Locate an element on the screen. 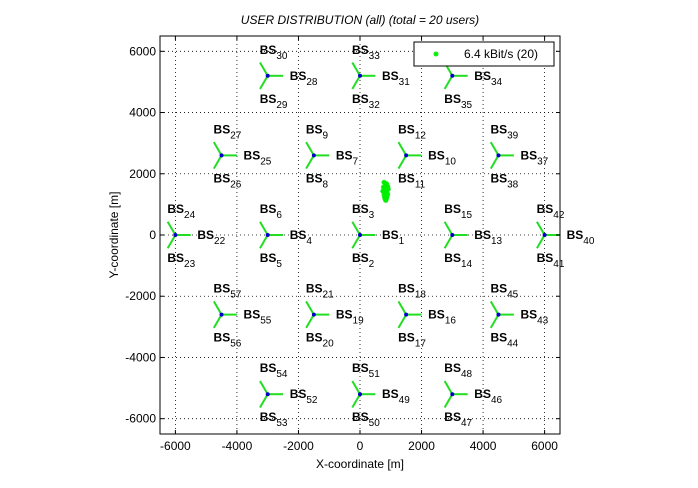  bs-label: BS24 is located at coordinates (181, 211).